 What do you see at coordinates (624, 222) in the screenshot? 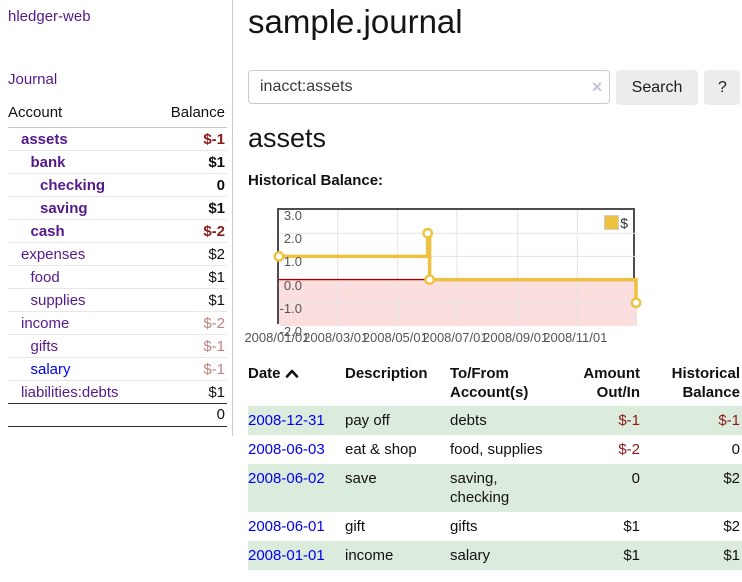
I see `legend-label: $` at bounding box center [624, 222].